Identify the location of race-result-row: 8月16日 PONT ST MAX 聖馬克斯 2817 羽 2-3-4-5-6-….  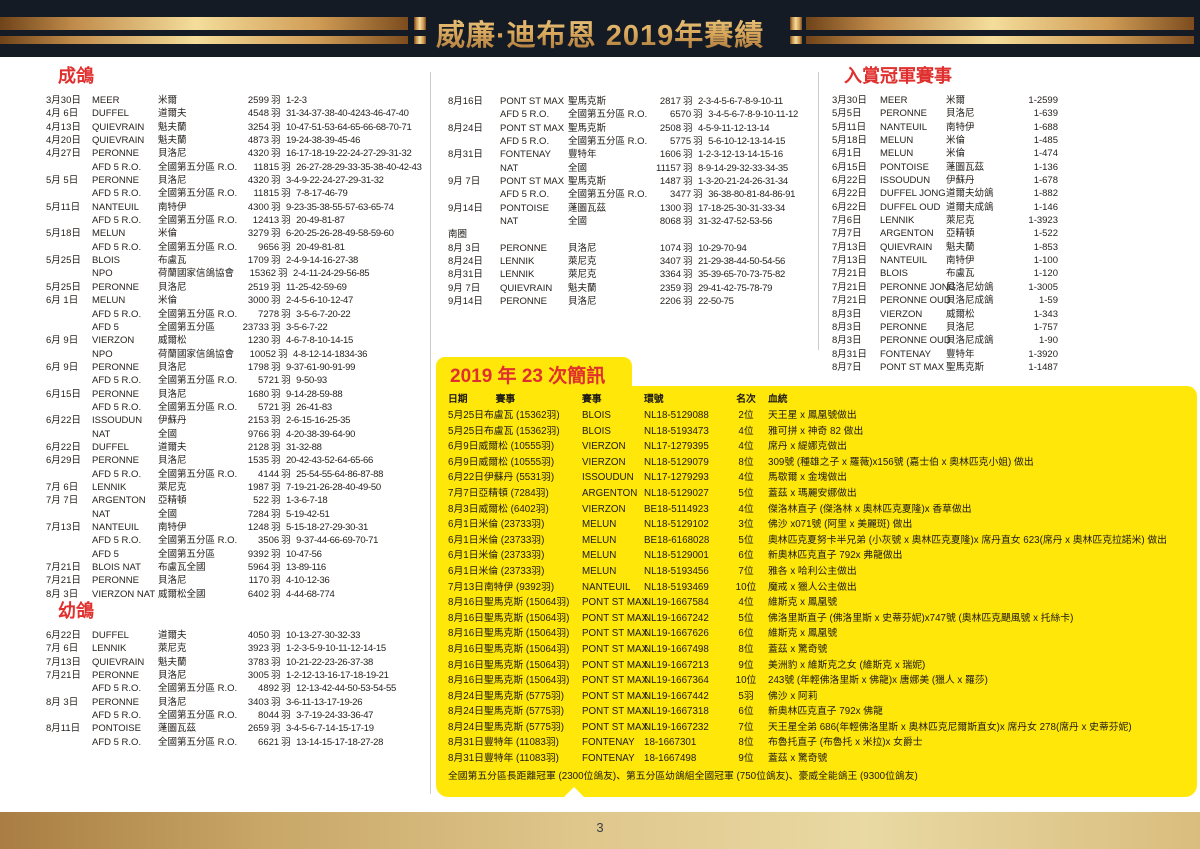
(634, 101).